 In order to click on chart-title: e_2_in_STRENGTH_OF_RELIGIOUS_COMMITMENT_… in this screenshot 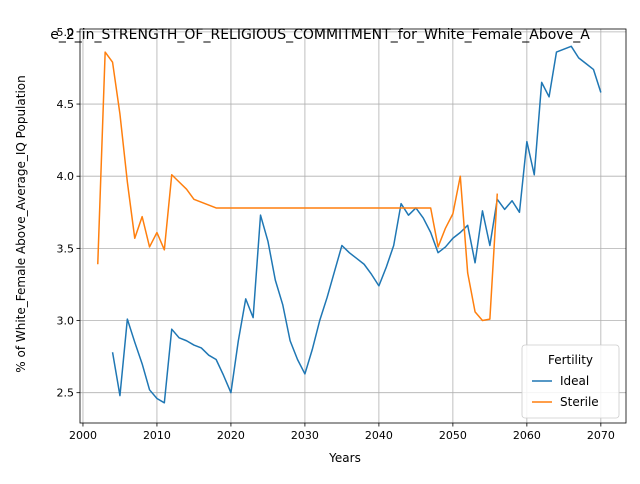, I will do `click(320, 35)`.